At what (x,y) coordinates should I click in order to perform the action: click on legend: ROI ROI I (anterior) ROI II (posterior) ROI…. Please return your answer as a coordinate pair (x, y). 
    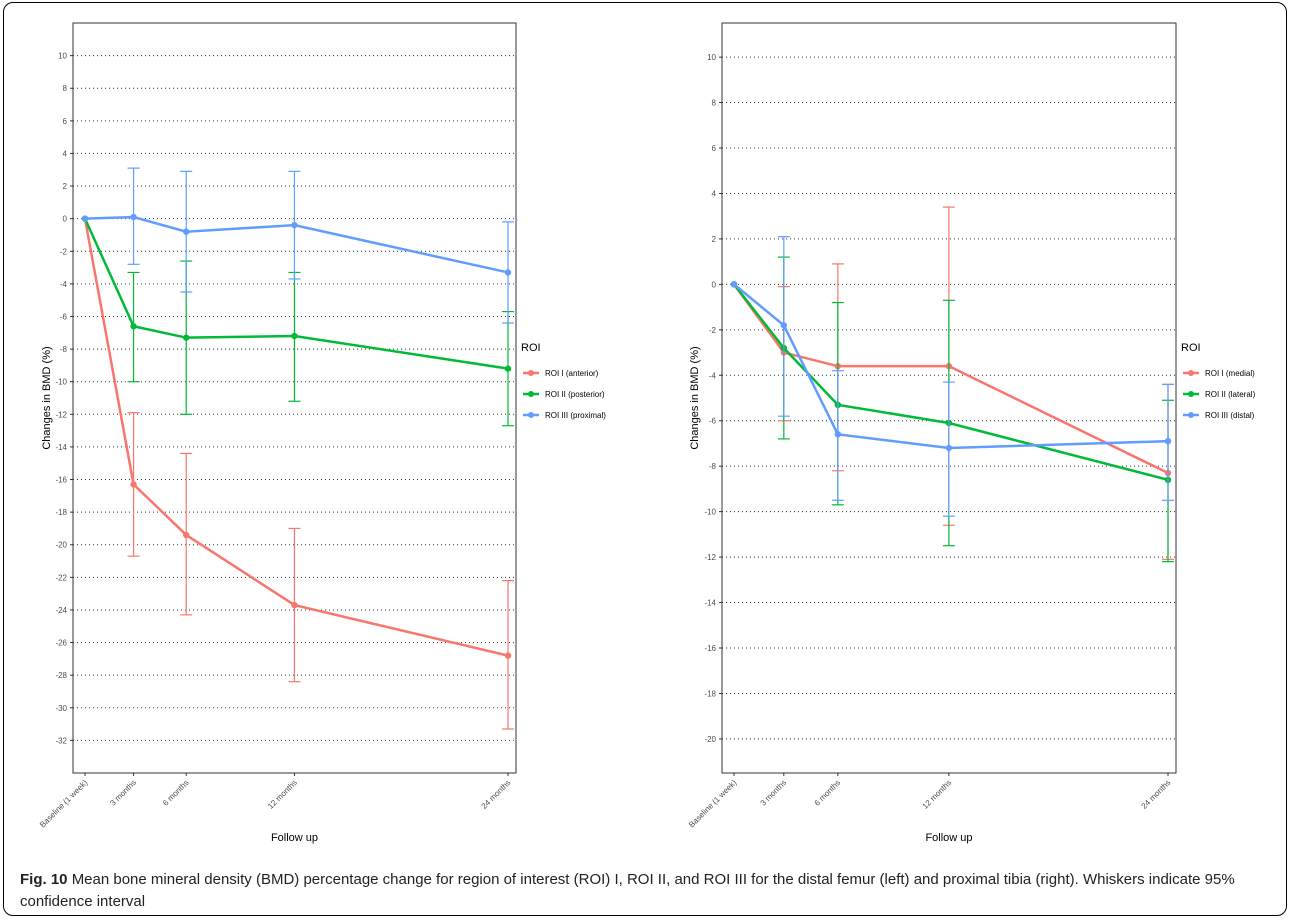
    Looking at the image, I should click on (563, 381).